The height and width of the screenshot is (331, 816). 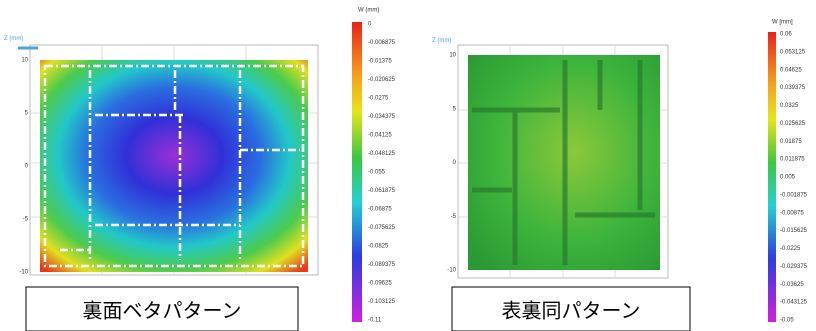 What do you see at coordinates (378, 247) in the screenshot?
I see `colorbar-label: -0.0825` at bounding box center [378, 247].